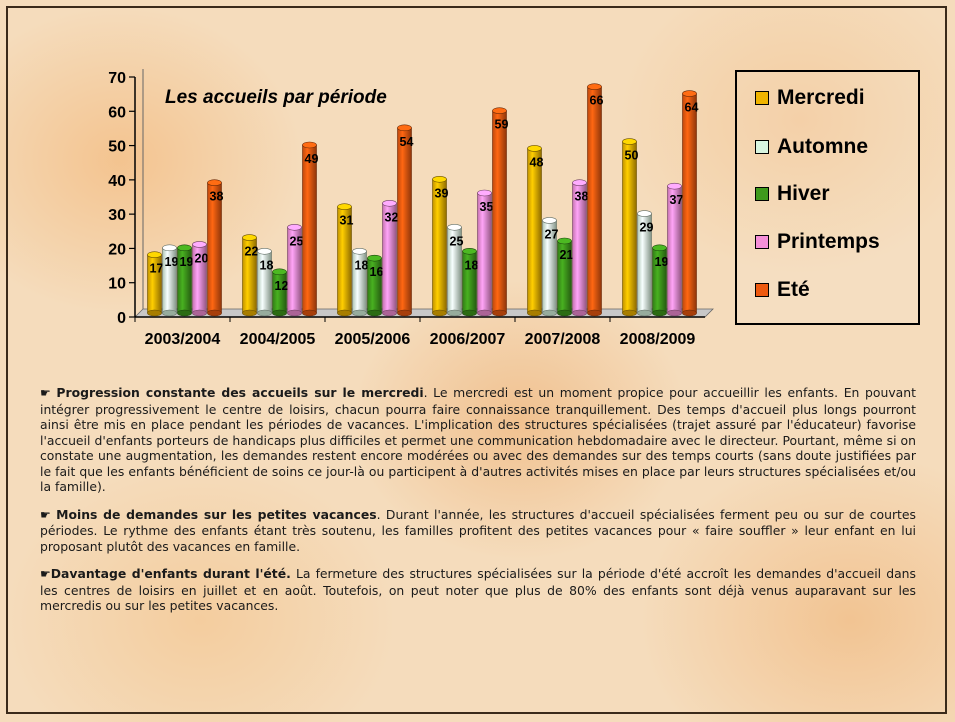 Image resolution: width=955 pixels, height=722 pixels. Describe the element at coordinates (468, 339) in the screenshot. I see `x-tick-label: 2006/2007` at that location.